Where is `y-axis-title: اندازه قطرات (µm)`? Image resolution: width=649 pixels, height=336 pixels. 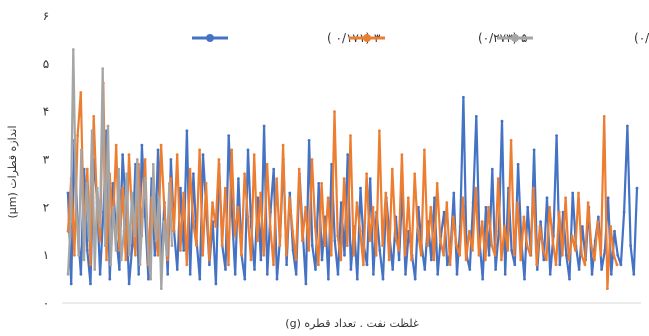 y-axis-title: اندازه قطرات (µm) is located at coordinates (12, 171).